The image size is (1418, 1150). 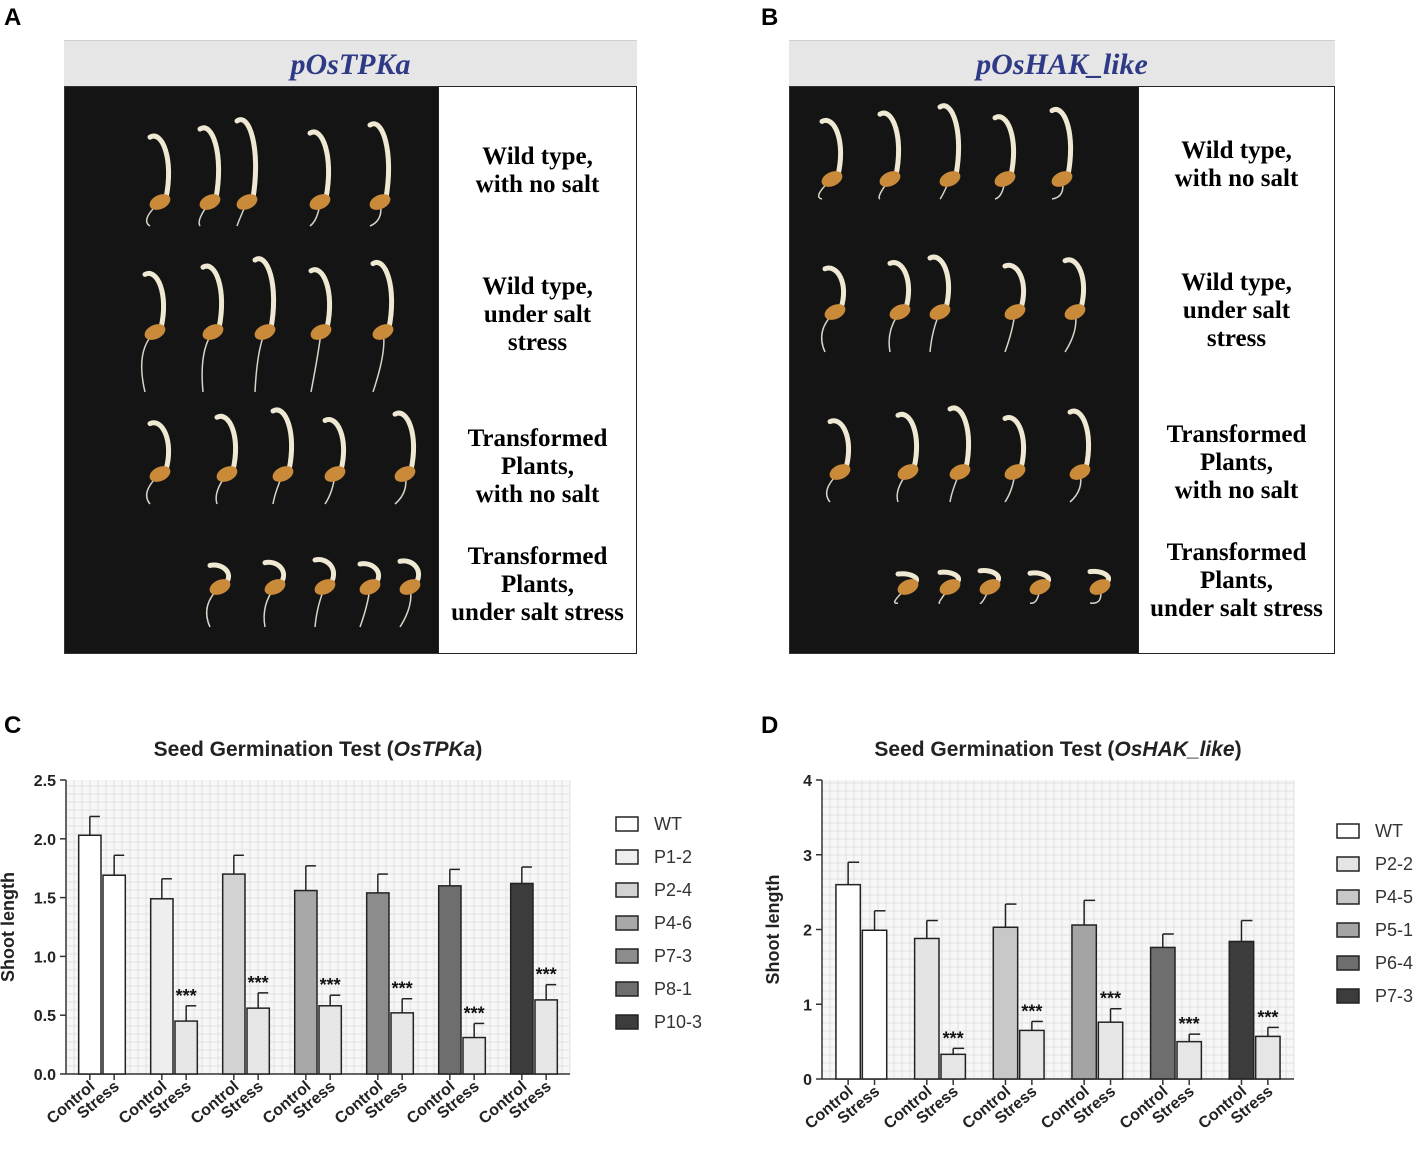 What do you see at coordinates (161, 986) in the screenshot?
I see `bar-p1-2-control` at bounding box center [161, 986].